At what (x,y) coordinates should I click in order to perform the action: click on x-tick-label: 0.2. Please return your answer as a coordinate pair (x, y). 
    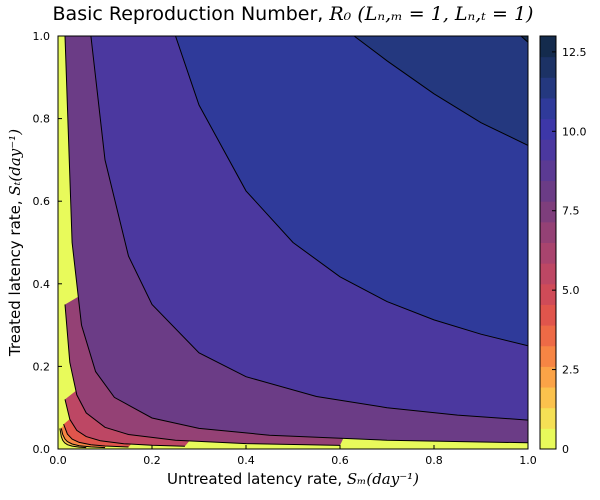
    Looking at the image, I should click on (152, 460).